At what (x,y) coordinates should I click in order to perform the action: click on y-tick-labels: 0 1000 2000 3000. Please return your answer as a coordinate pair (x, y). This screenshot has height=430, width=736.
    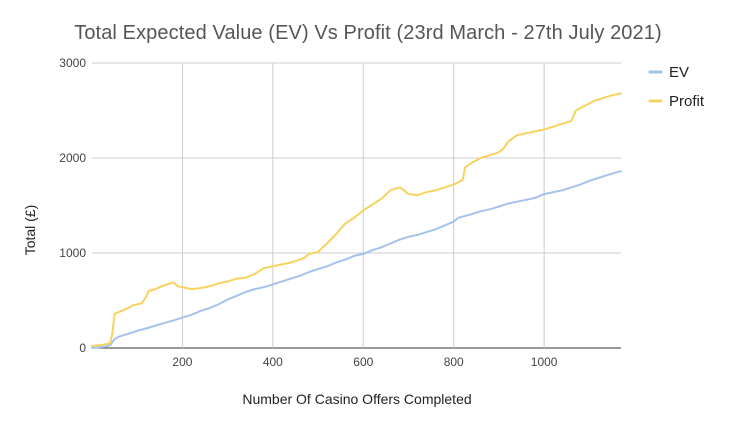
    Looking at the image, I should click on (72, 205).